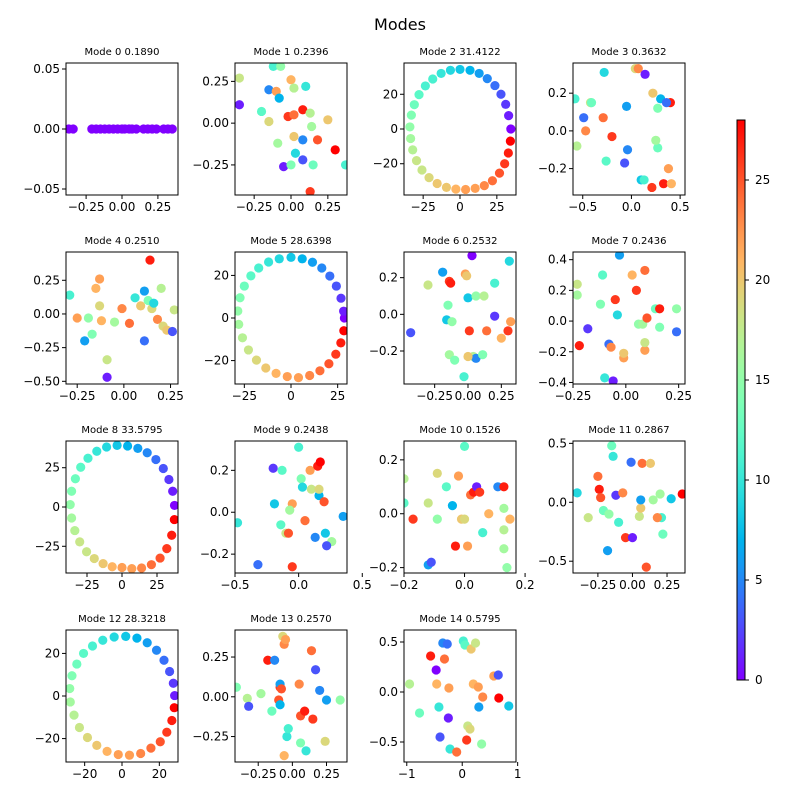 This screenshot has height=800, width=800. I want to click on y-tick-label: 0.0, so click(388, 514).